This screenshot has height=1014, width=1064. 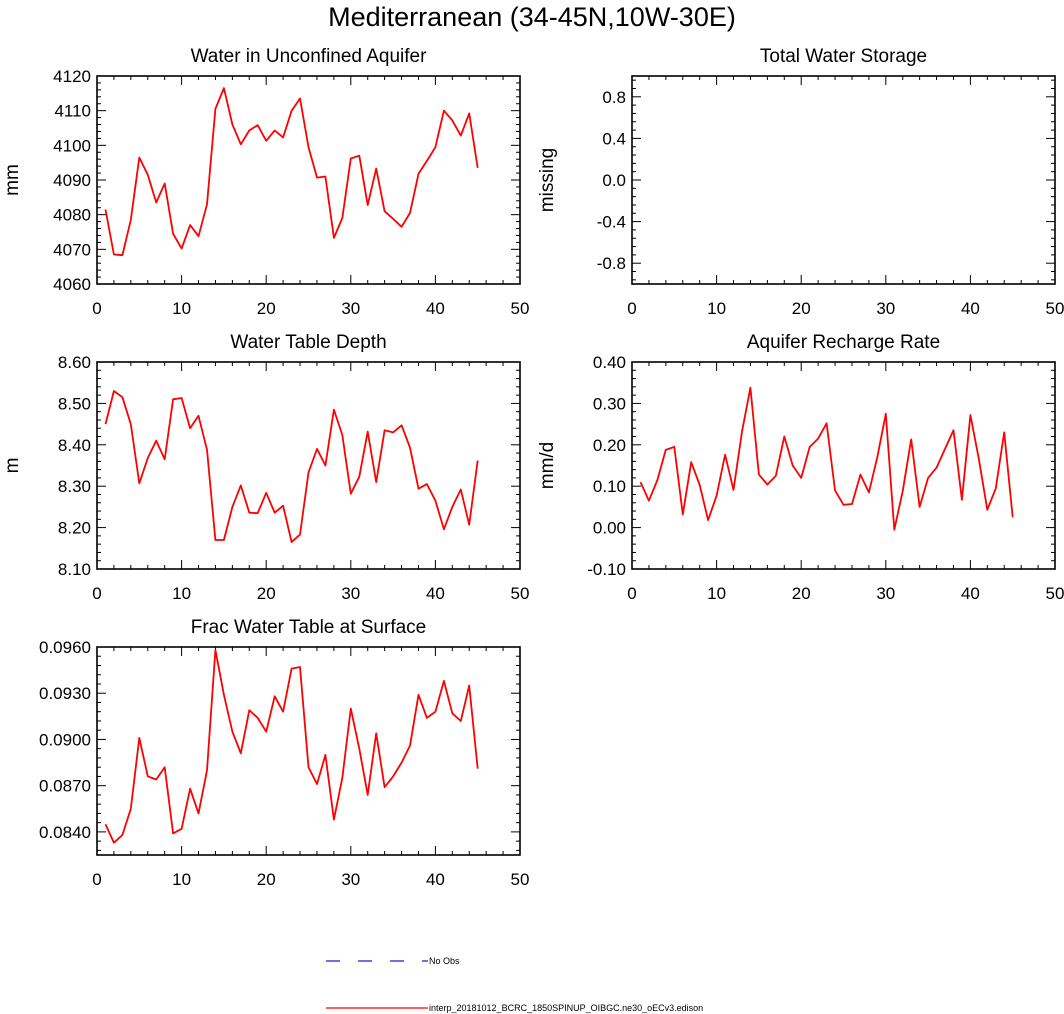 I want to click on y-tick-label: 4100, so click(x=72, y=145).